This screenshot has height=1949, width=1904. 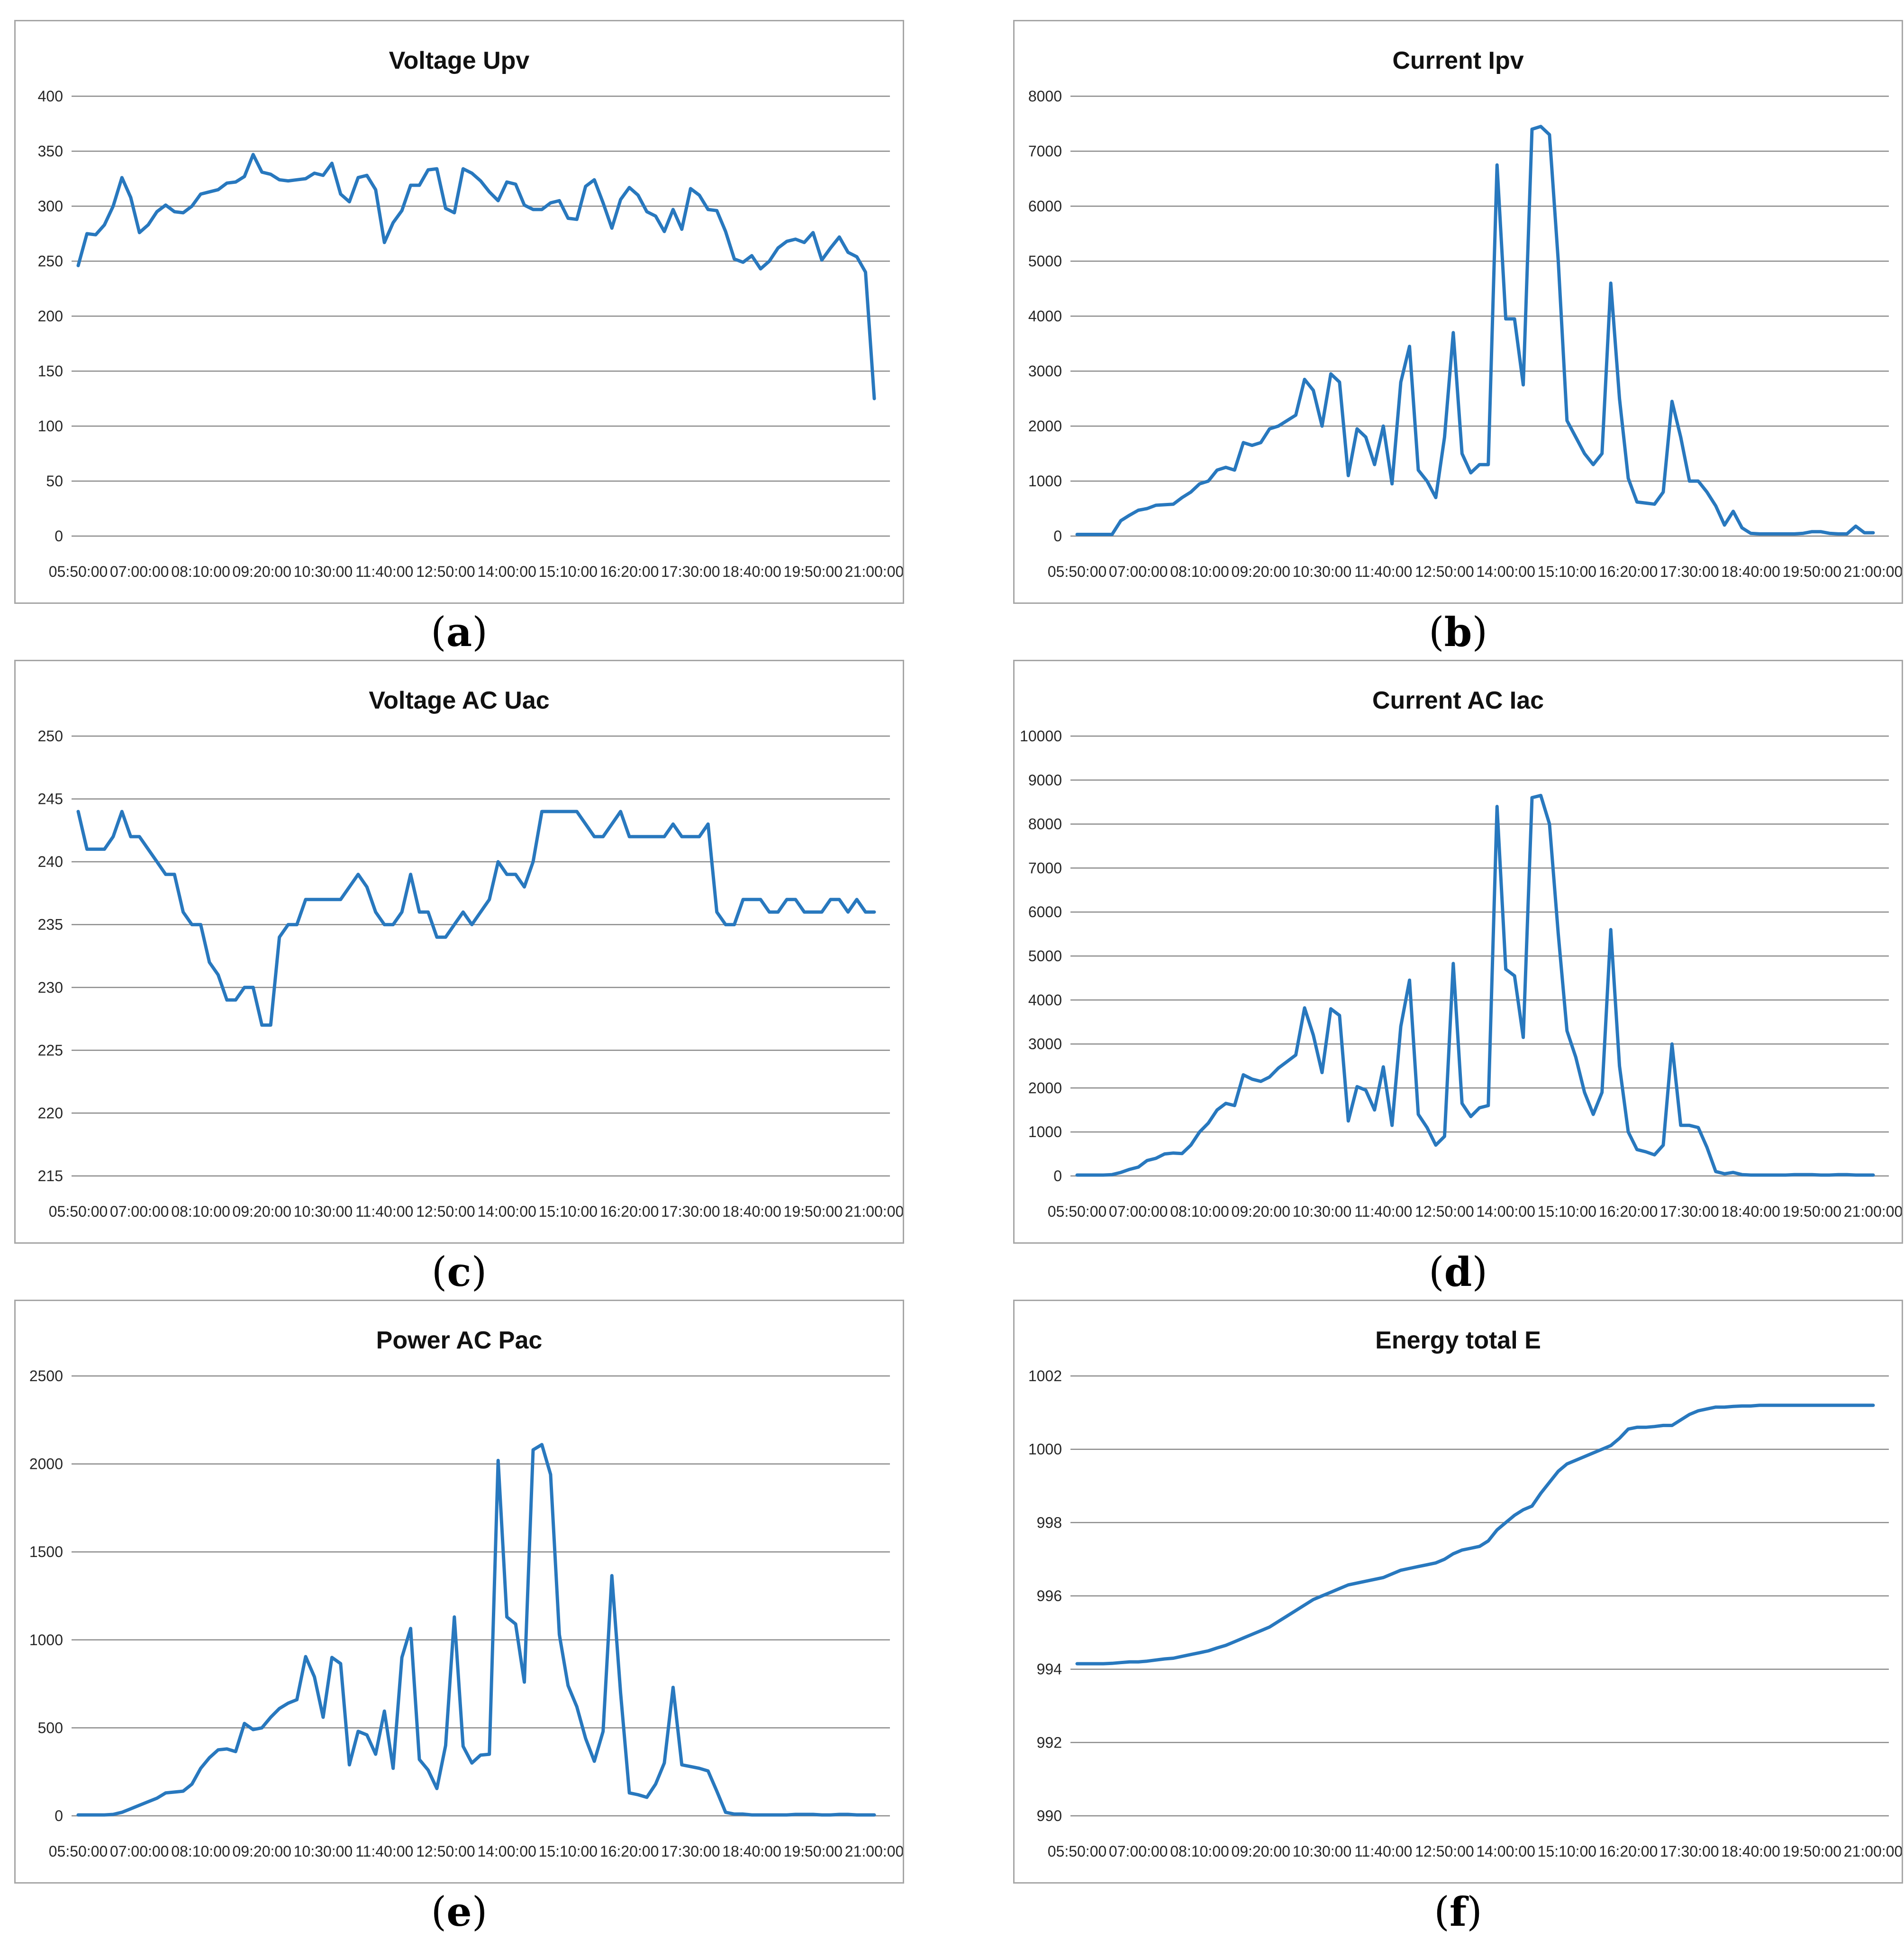 What do you see at coordinates (50, 861) in the screenshot?
I see `y-tick-label: 240` at bounding box center [50, 861].